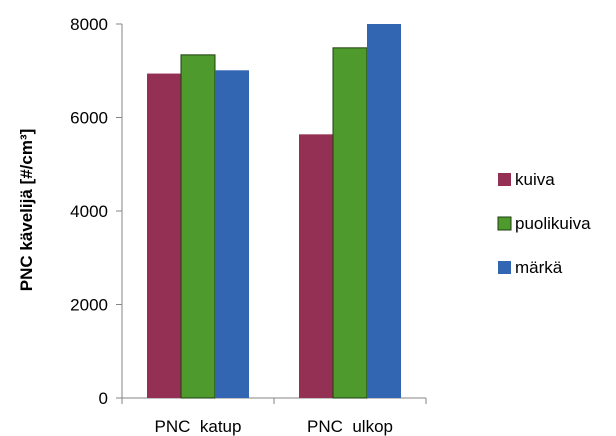 Image resolution: width=616 pixels, height=436 pixels. Describe the element at coordinates (274, 426) in the screenshot. I see `category-labels: PNC katup PNC ulkop` at that location.